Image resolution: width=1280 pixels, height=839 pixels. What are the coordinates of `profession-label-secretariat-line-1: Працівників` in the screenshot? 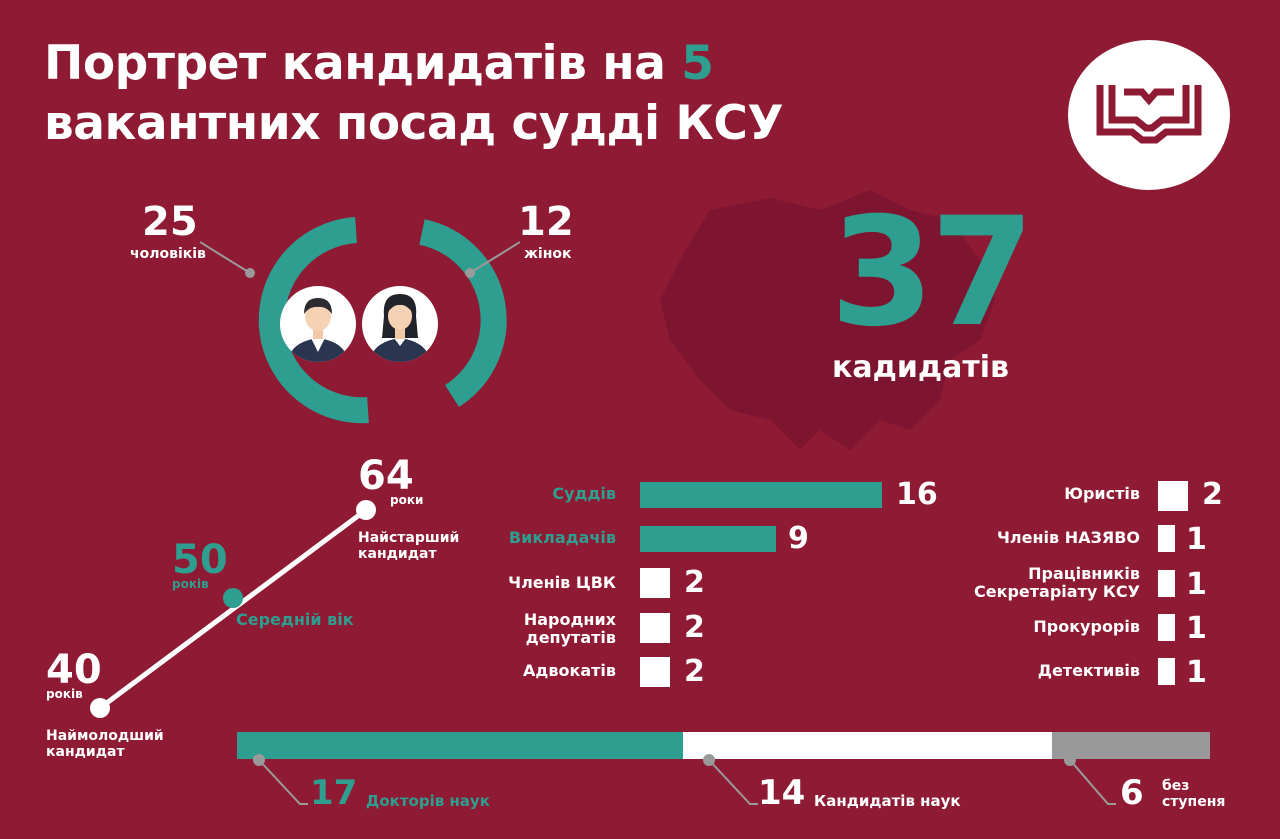 It's located at (1084, 573).